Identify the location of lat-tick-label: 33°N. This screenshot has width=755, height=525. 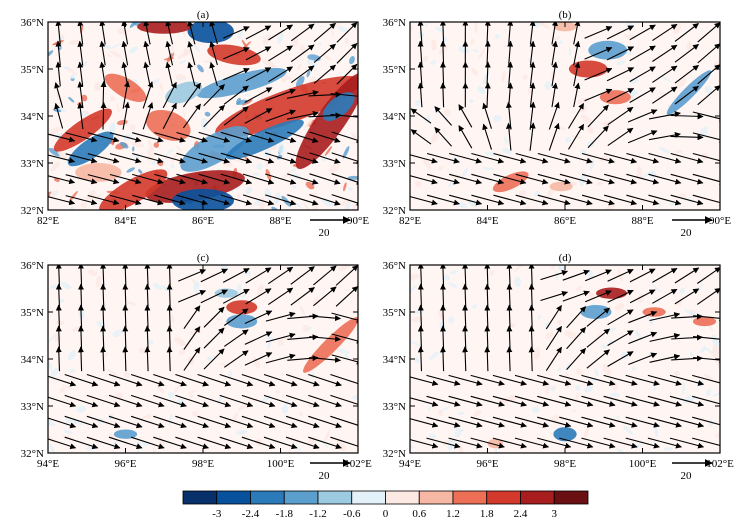
(32, 407).